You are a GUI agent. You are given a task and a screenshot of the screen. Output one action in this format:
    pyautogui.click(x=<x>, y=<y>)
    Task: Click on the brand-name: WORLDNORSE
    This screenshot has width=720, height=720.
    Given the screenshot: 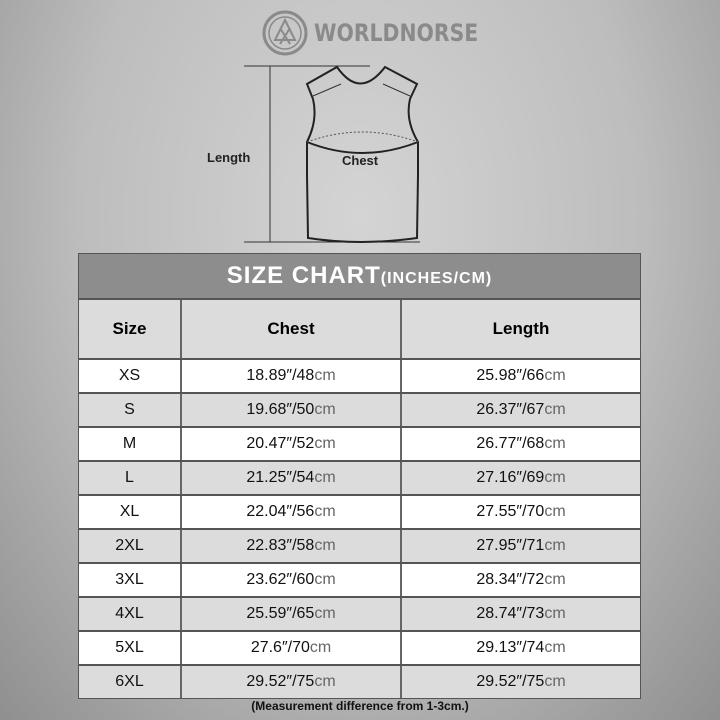 What is the action you would take?
    pyautogui.click(x=396, y=33)
    